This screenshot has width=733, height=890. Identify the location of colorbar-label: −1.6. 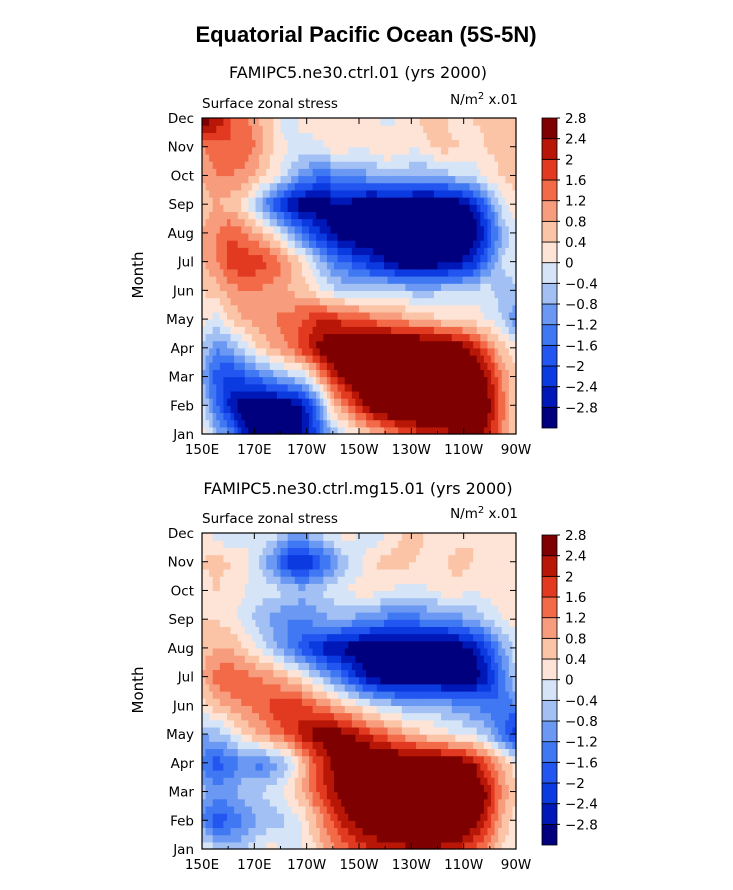
(581, 346).